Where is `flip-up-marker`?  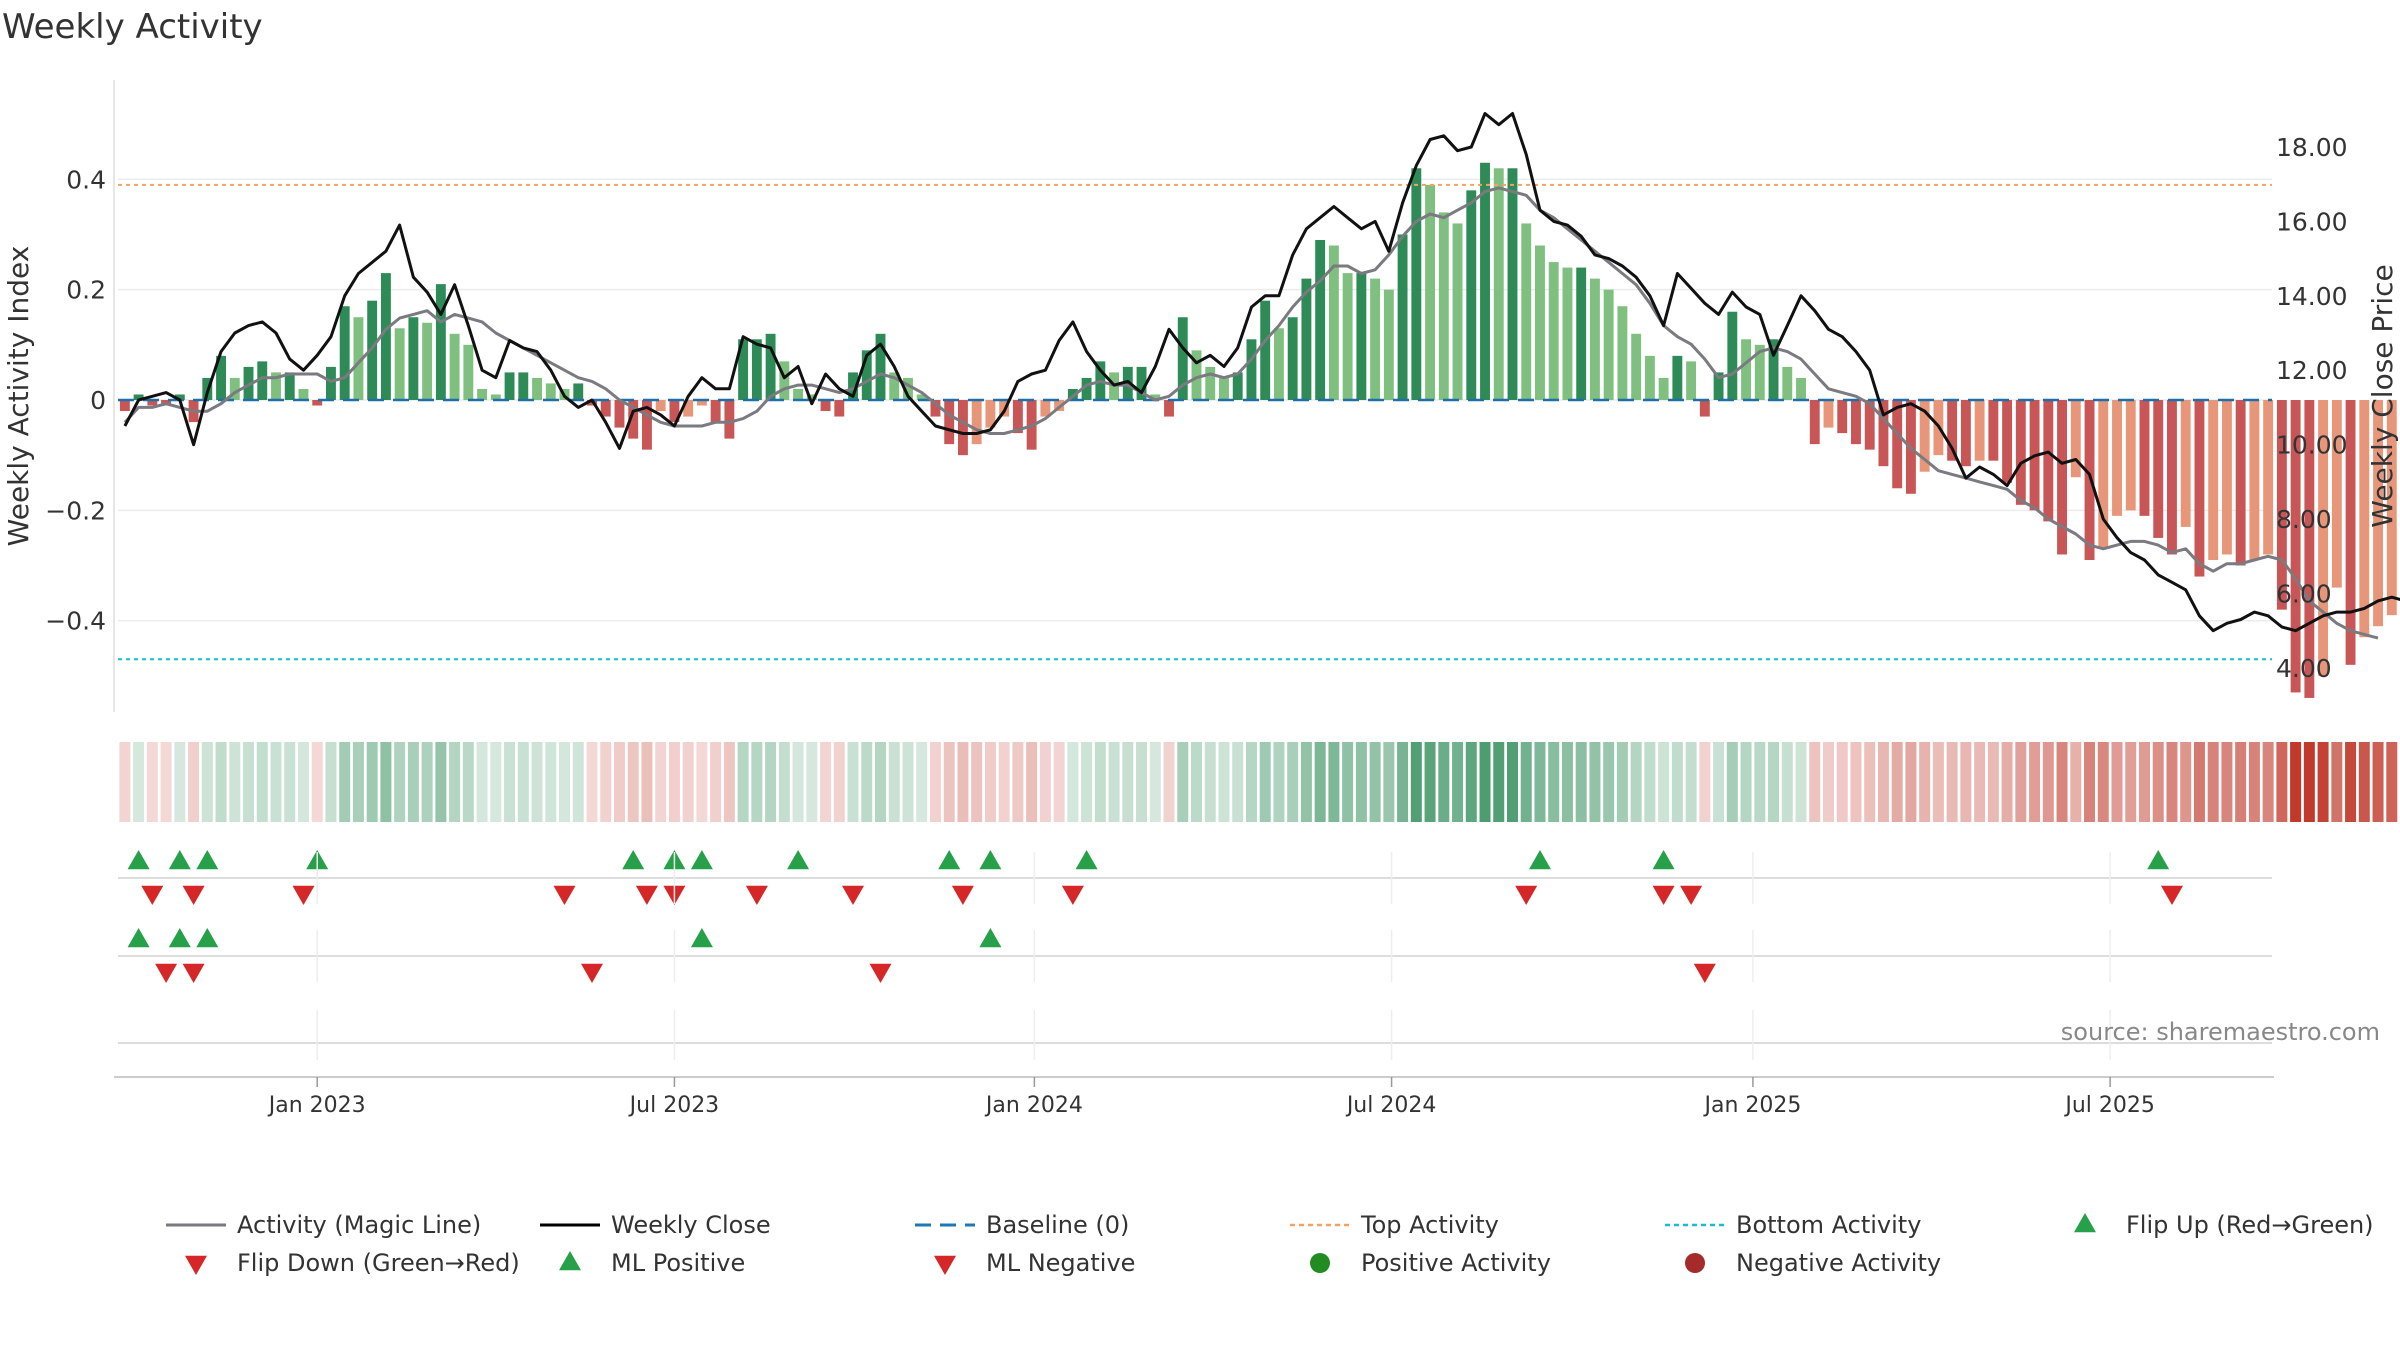
flip-up-marker is located at coordinates (633, 860).